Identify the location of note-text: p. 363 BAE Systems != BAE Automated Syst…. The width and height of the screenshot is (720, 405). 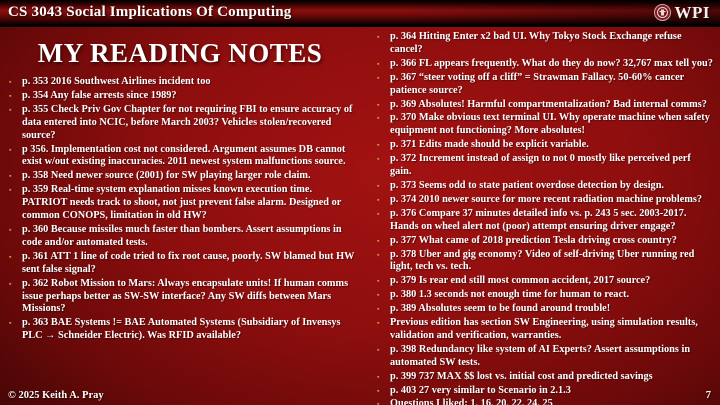
(181, 329).